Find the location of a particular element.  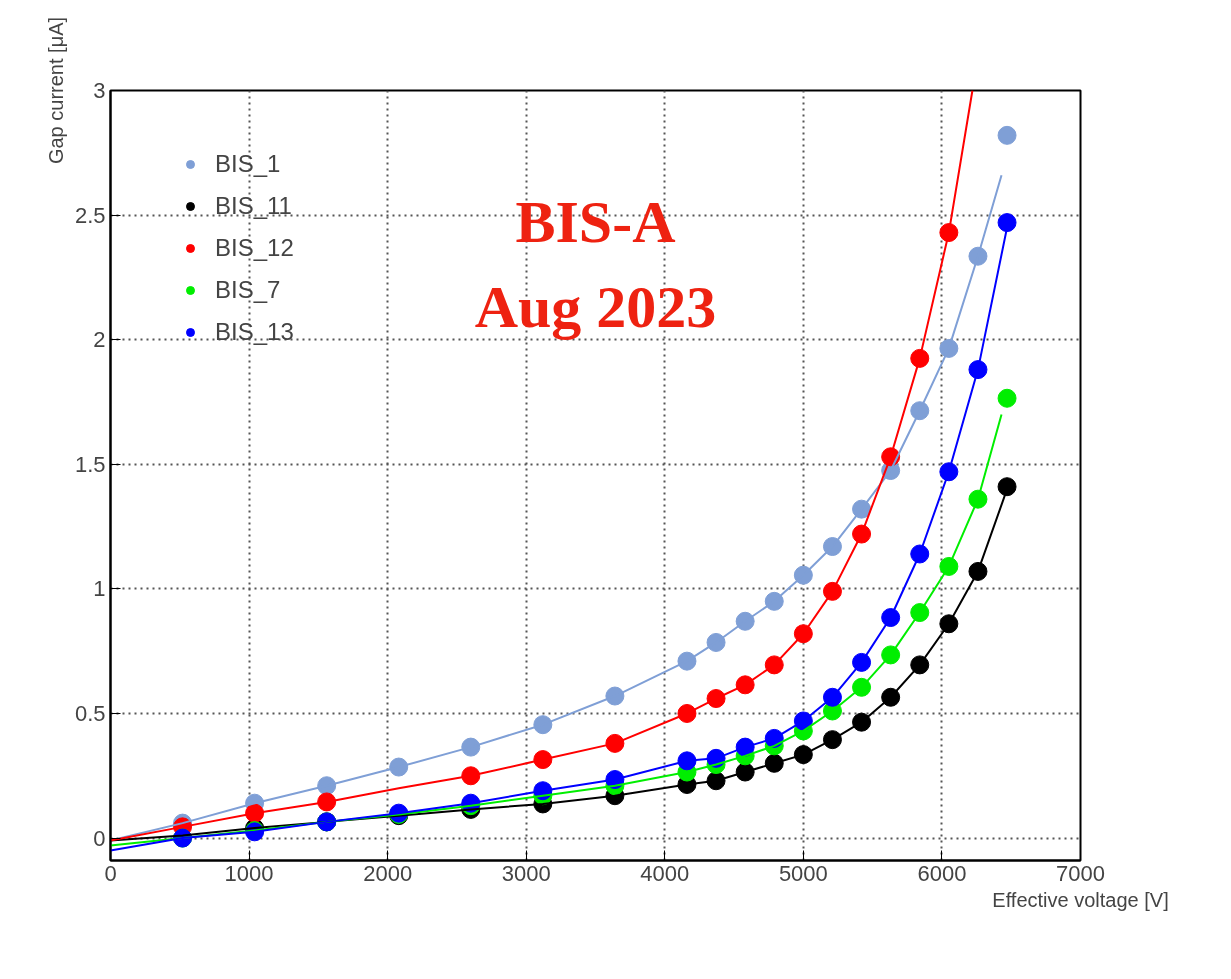

y-tick-label: 3 is located at coordinates (99, 90).